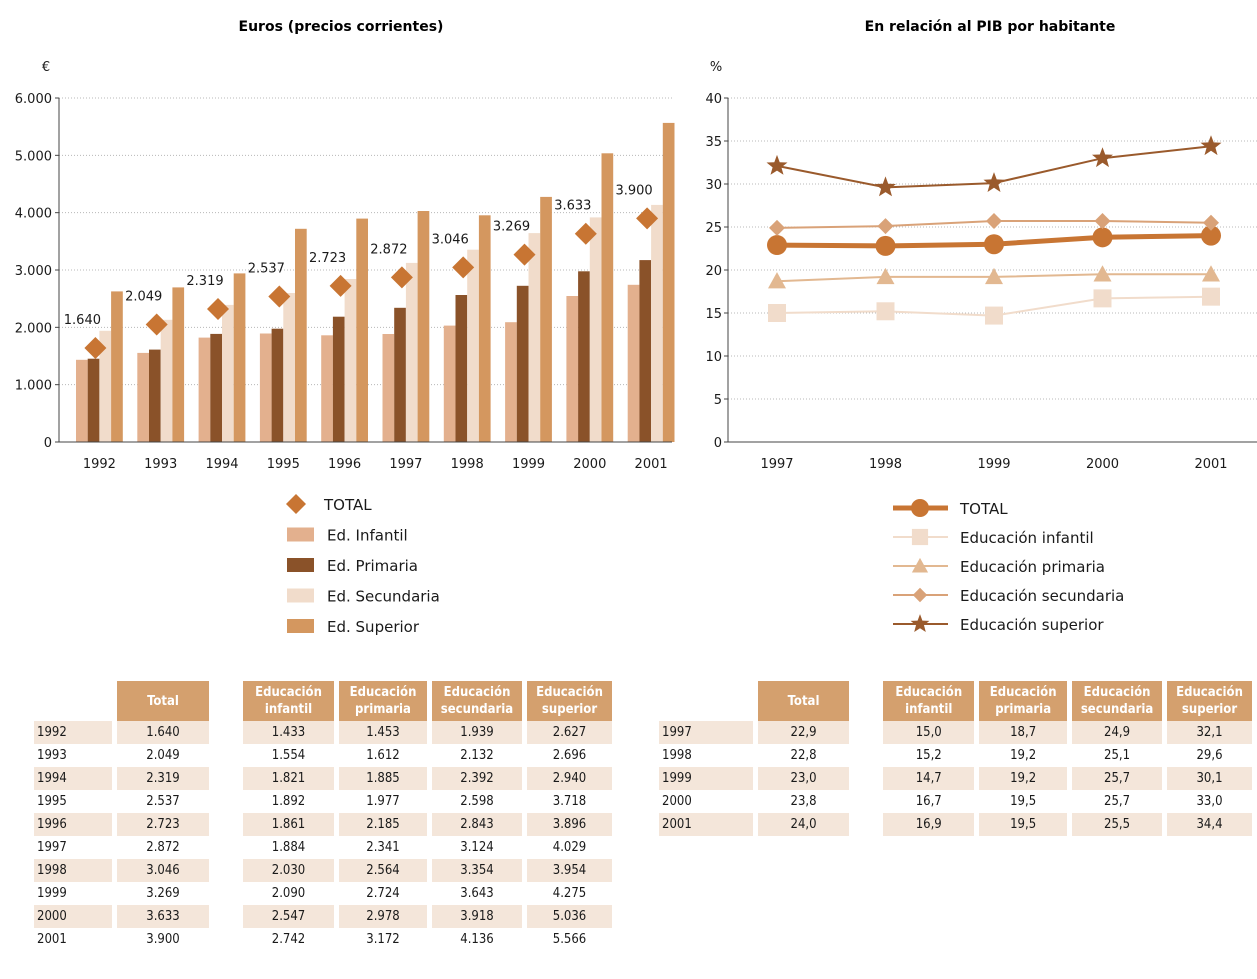 The image size is (1257, 979). What do you see at coordinates (73, 701) in the screenshot?
I see `table-header-blank` at bounding box center [73, 701].